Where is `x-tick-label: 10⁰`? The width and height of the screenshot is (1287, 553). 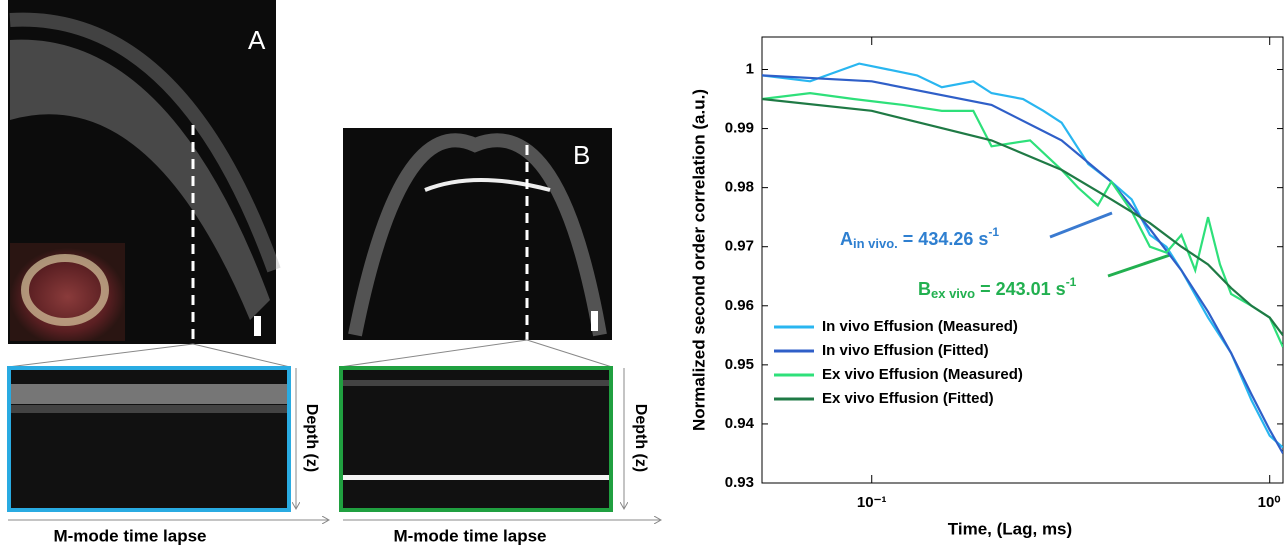
x-tick-label: 10⁰ is located at coordinates (1269, 502).